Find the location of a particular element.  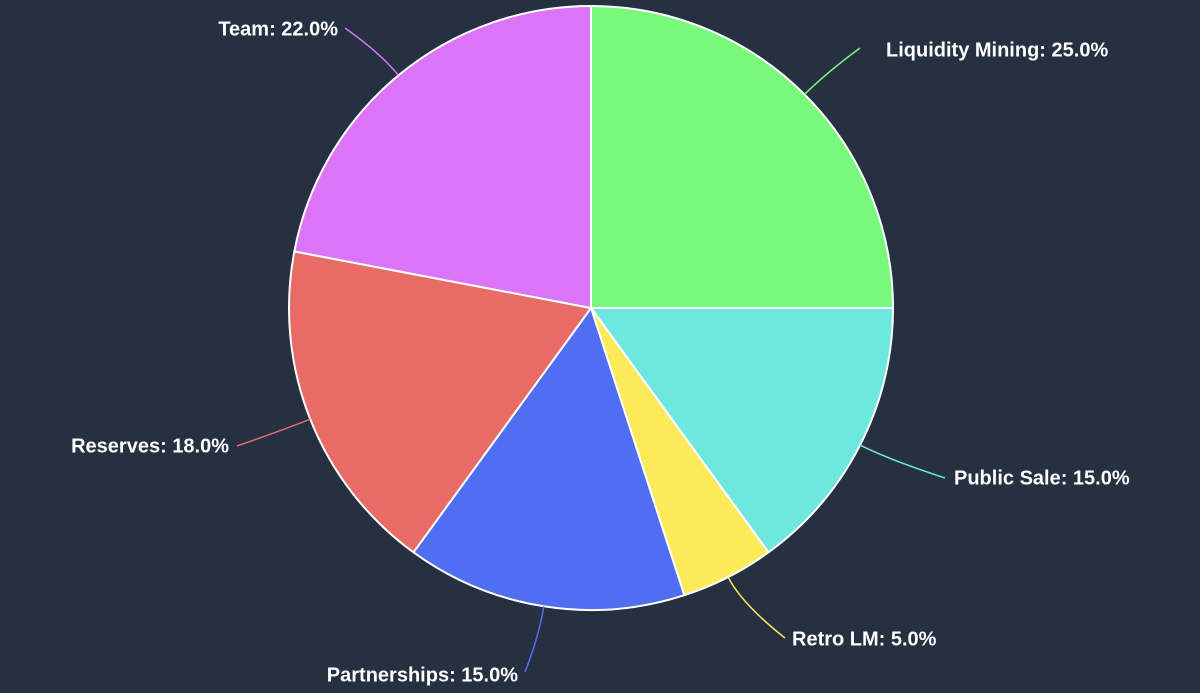

data-label: Reserves: 18.0% is located at coordinates (150, 446).